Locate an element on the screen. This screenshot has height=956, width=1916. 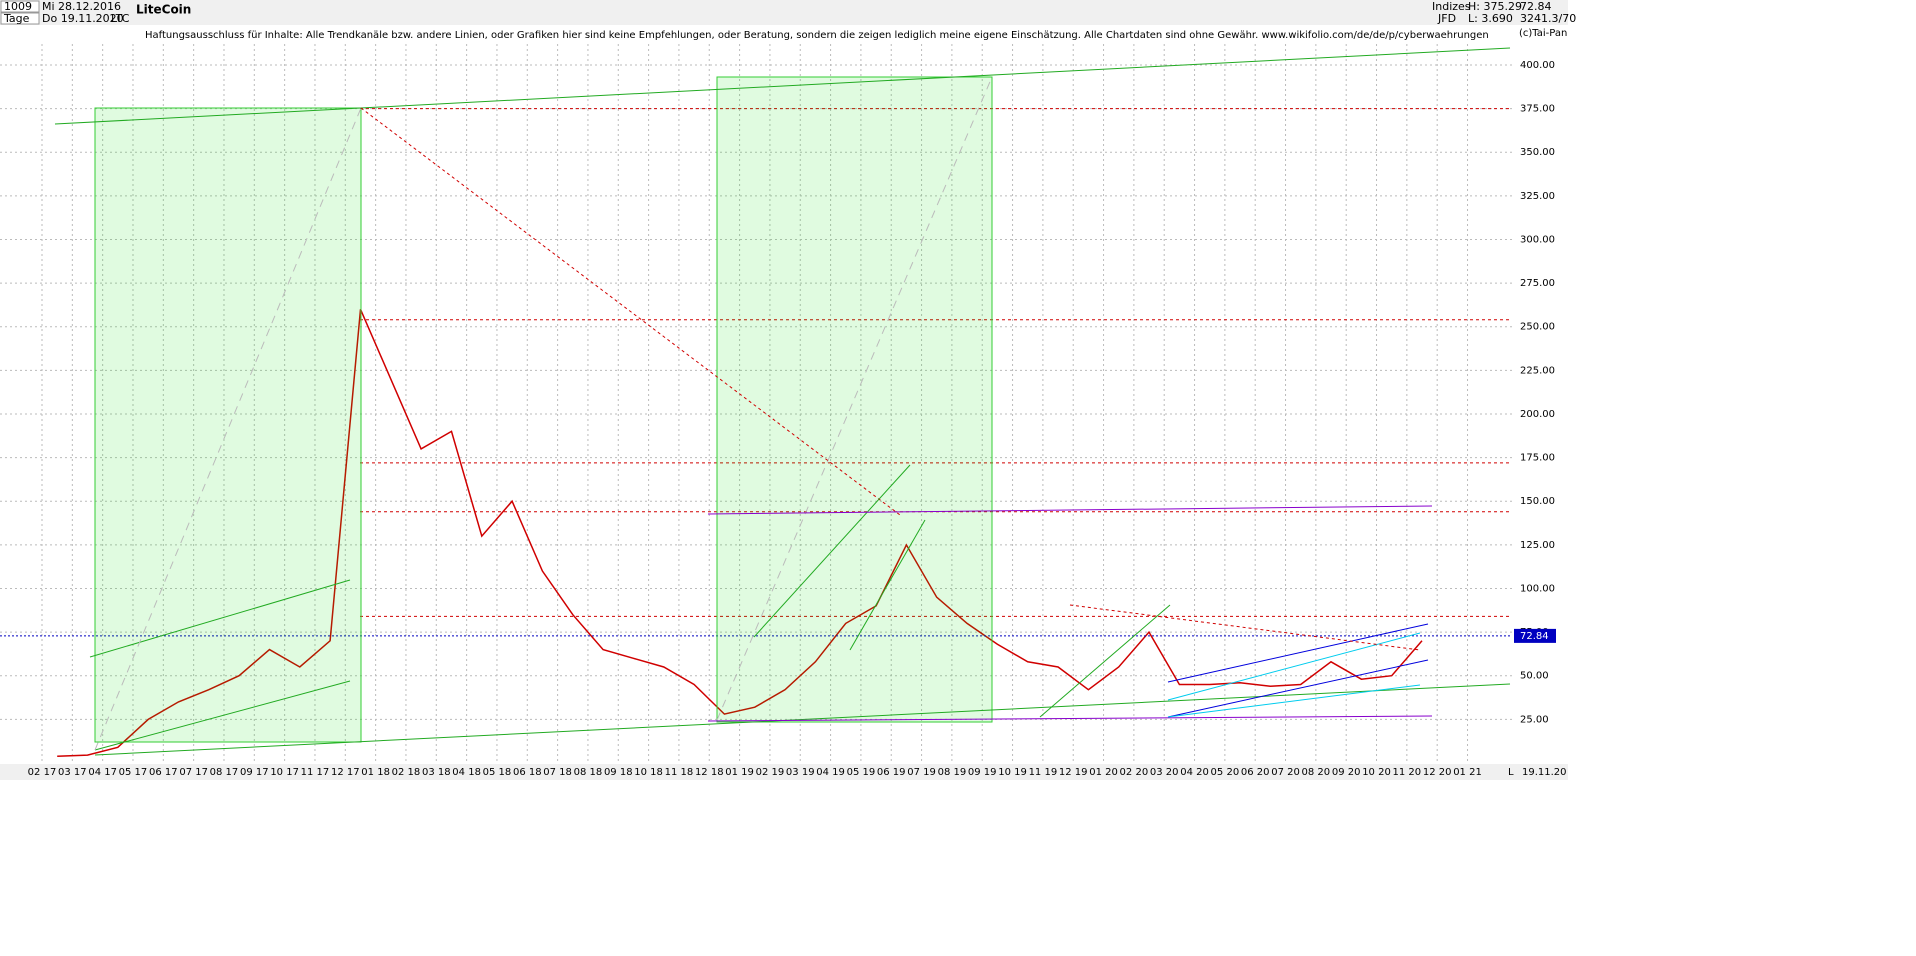
x-axis-area is located at coordinates (784, 772).